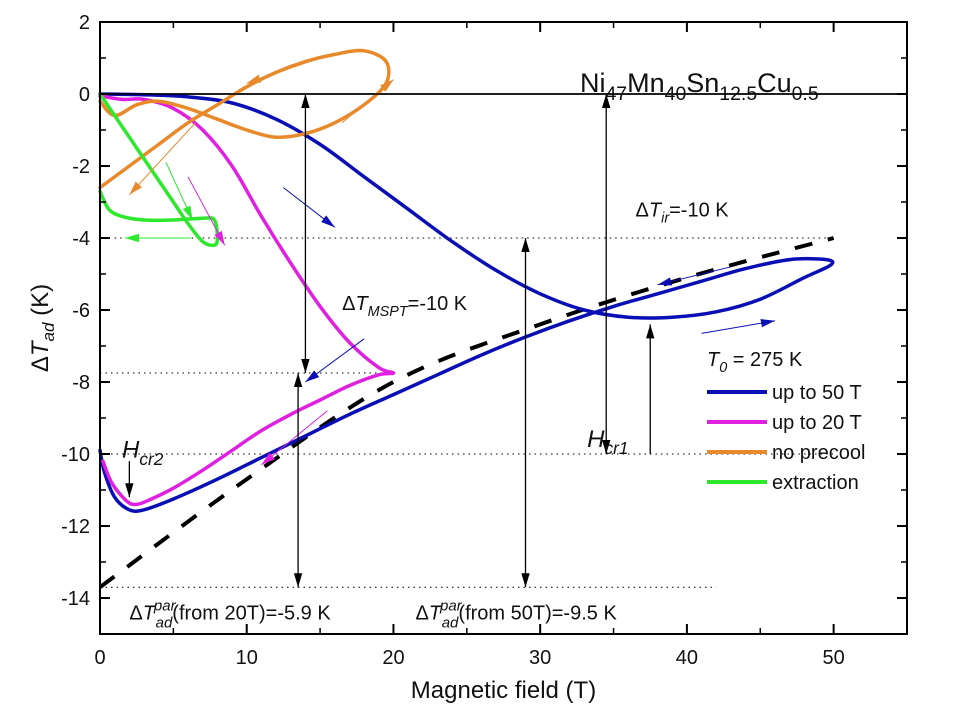  Describe the element at coordinates (75, 599) in the screenshot. I see `y-tick-label: -14` at that location.